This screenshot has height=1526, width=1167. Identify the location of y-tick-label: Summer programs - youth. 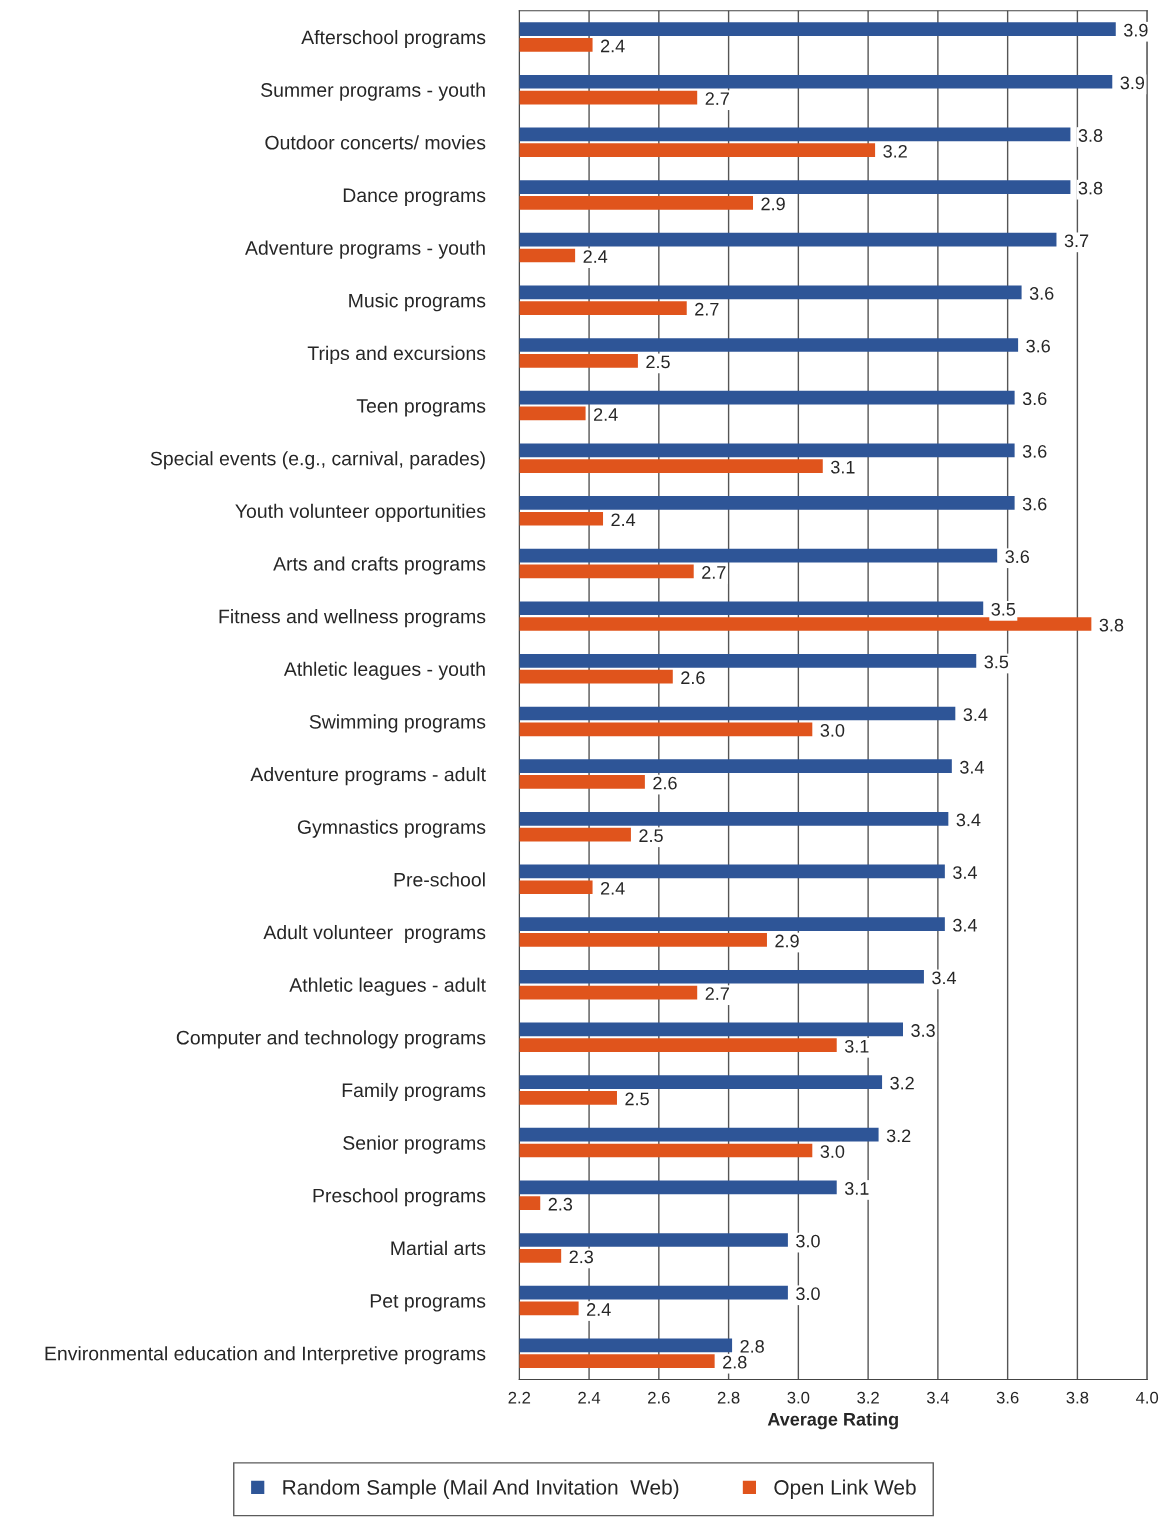
(373, 91).